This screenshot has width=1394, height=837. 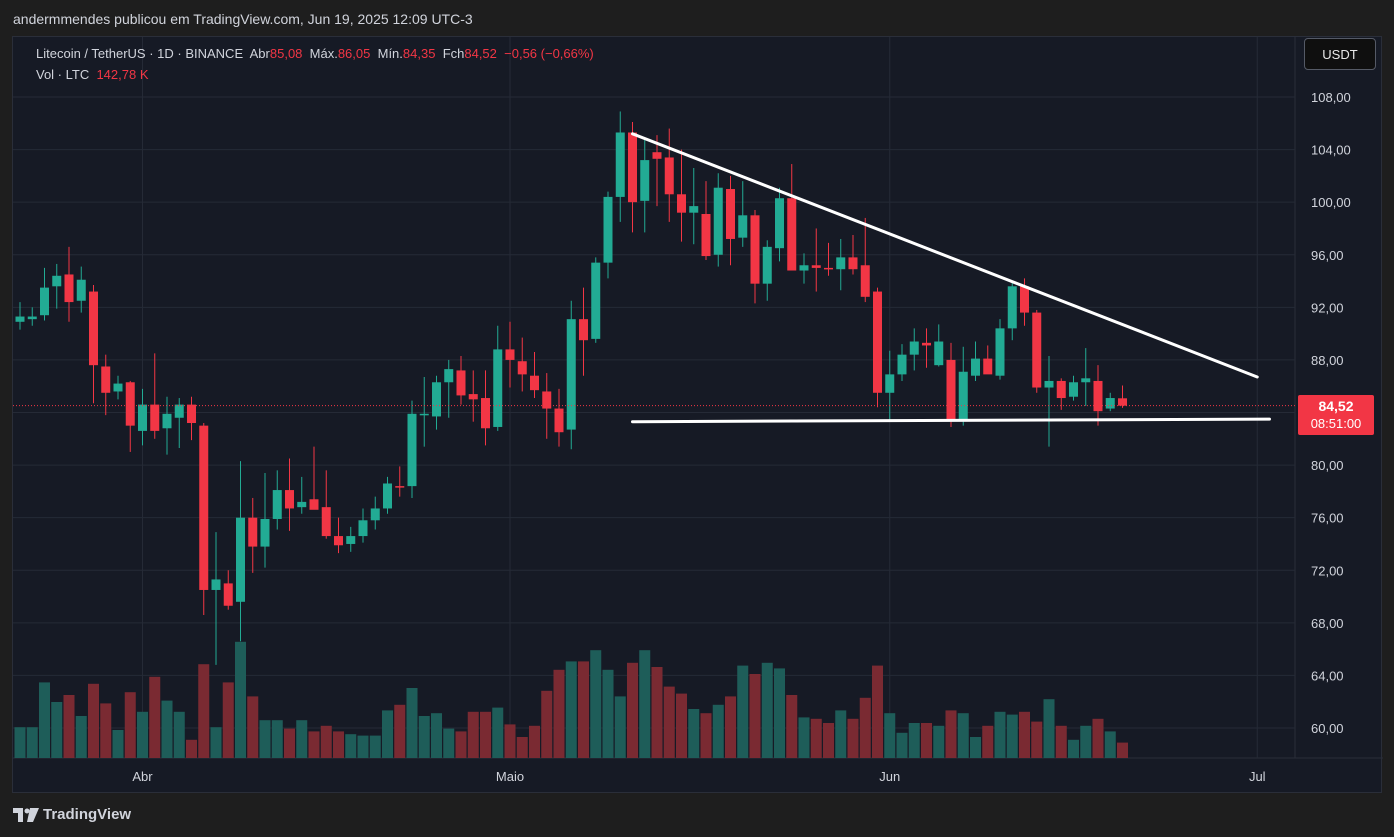 I want to click on open-value: 85,08, so click(x=286, y=53).